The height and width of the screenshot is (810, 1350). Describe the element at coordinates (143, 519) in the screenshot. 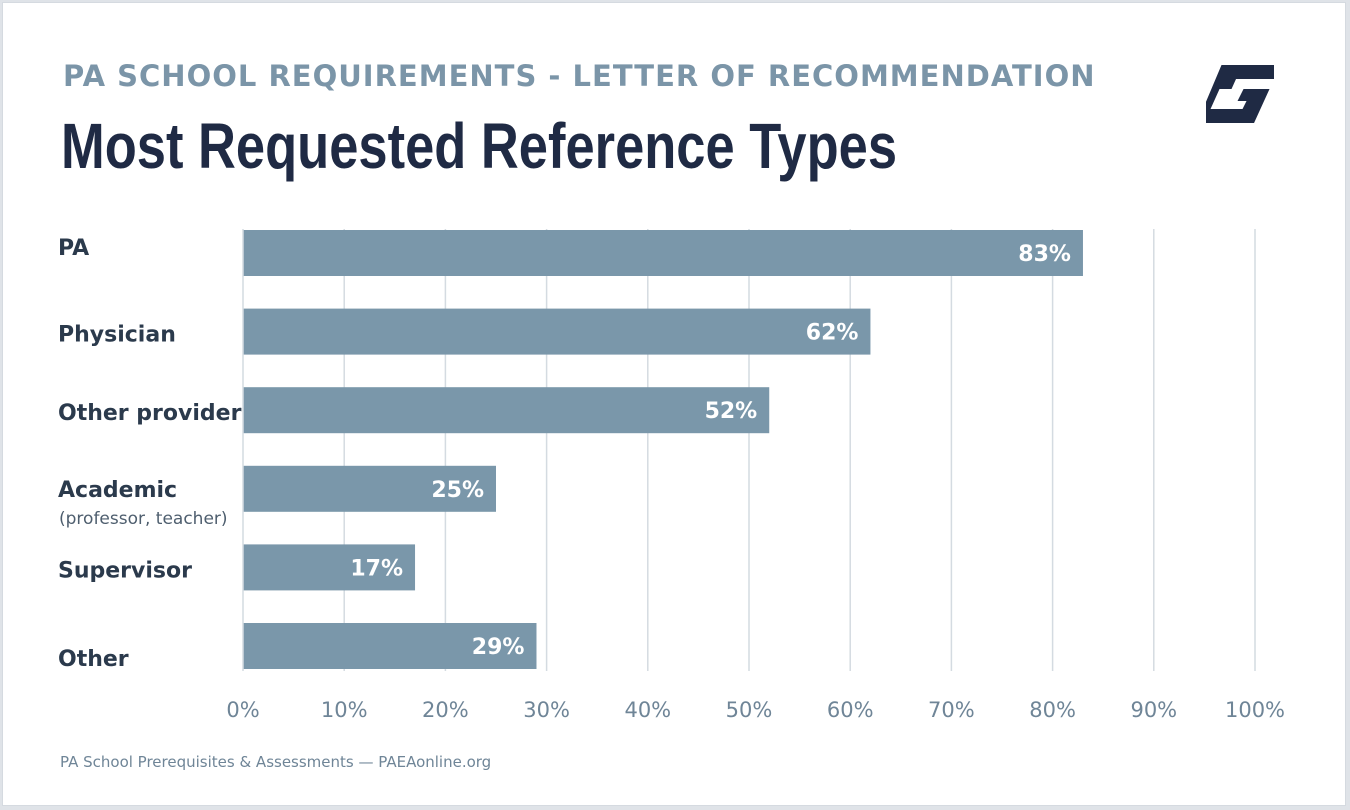

I see `category-note: (professor, teacher)` at that location.